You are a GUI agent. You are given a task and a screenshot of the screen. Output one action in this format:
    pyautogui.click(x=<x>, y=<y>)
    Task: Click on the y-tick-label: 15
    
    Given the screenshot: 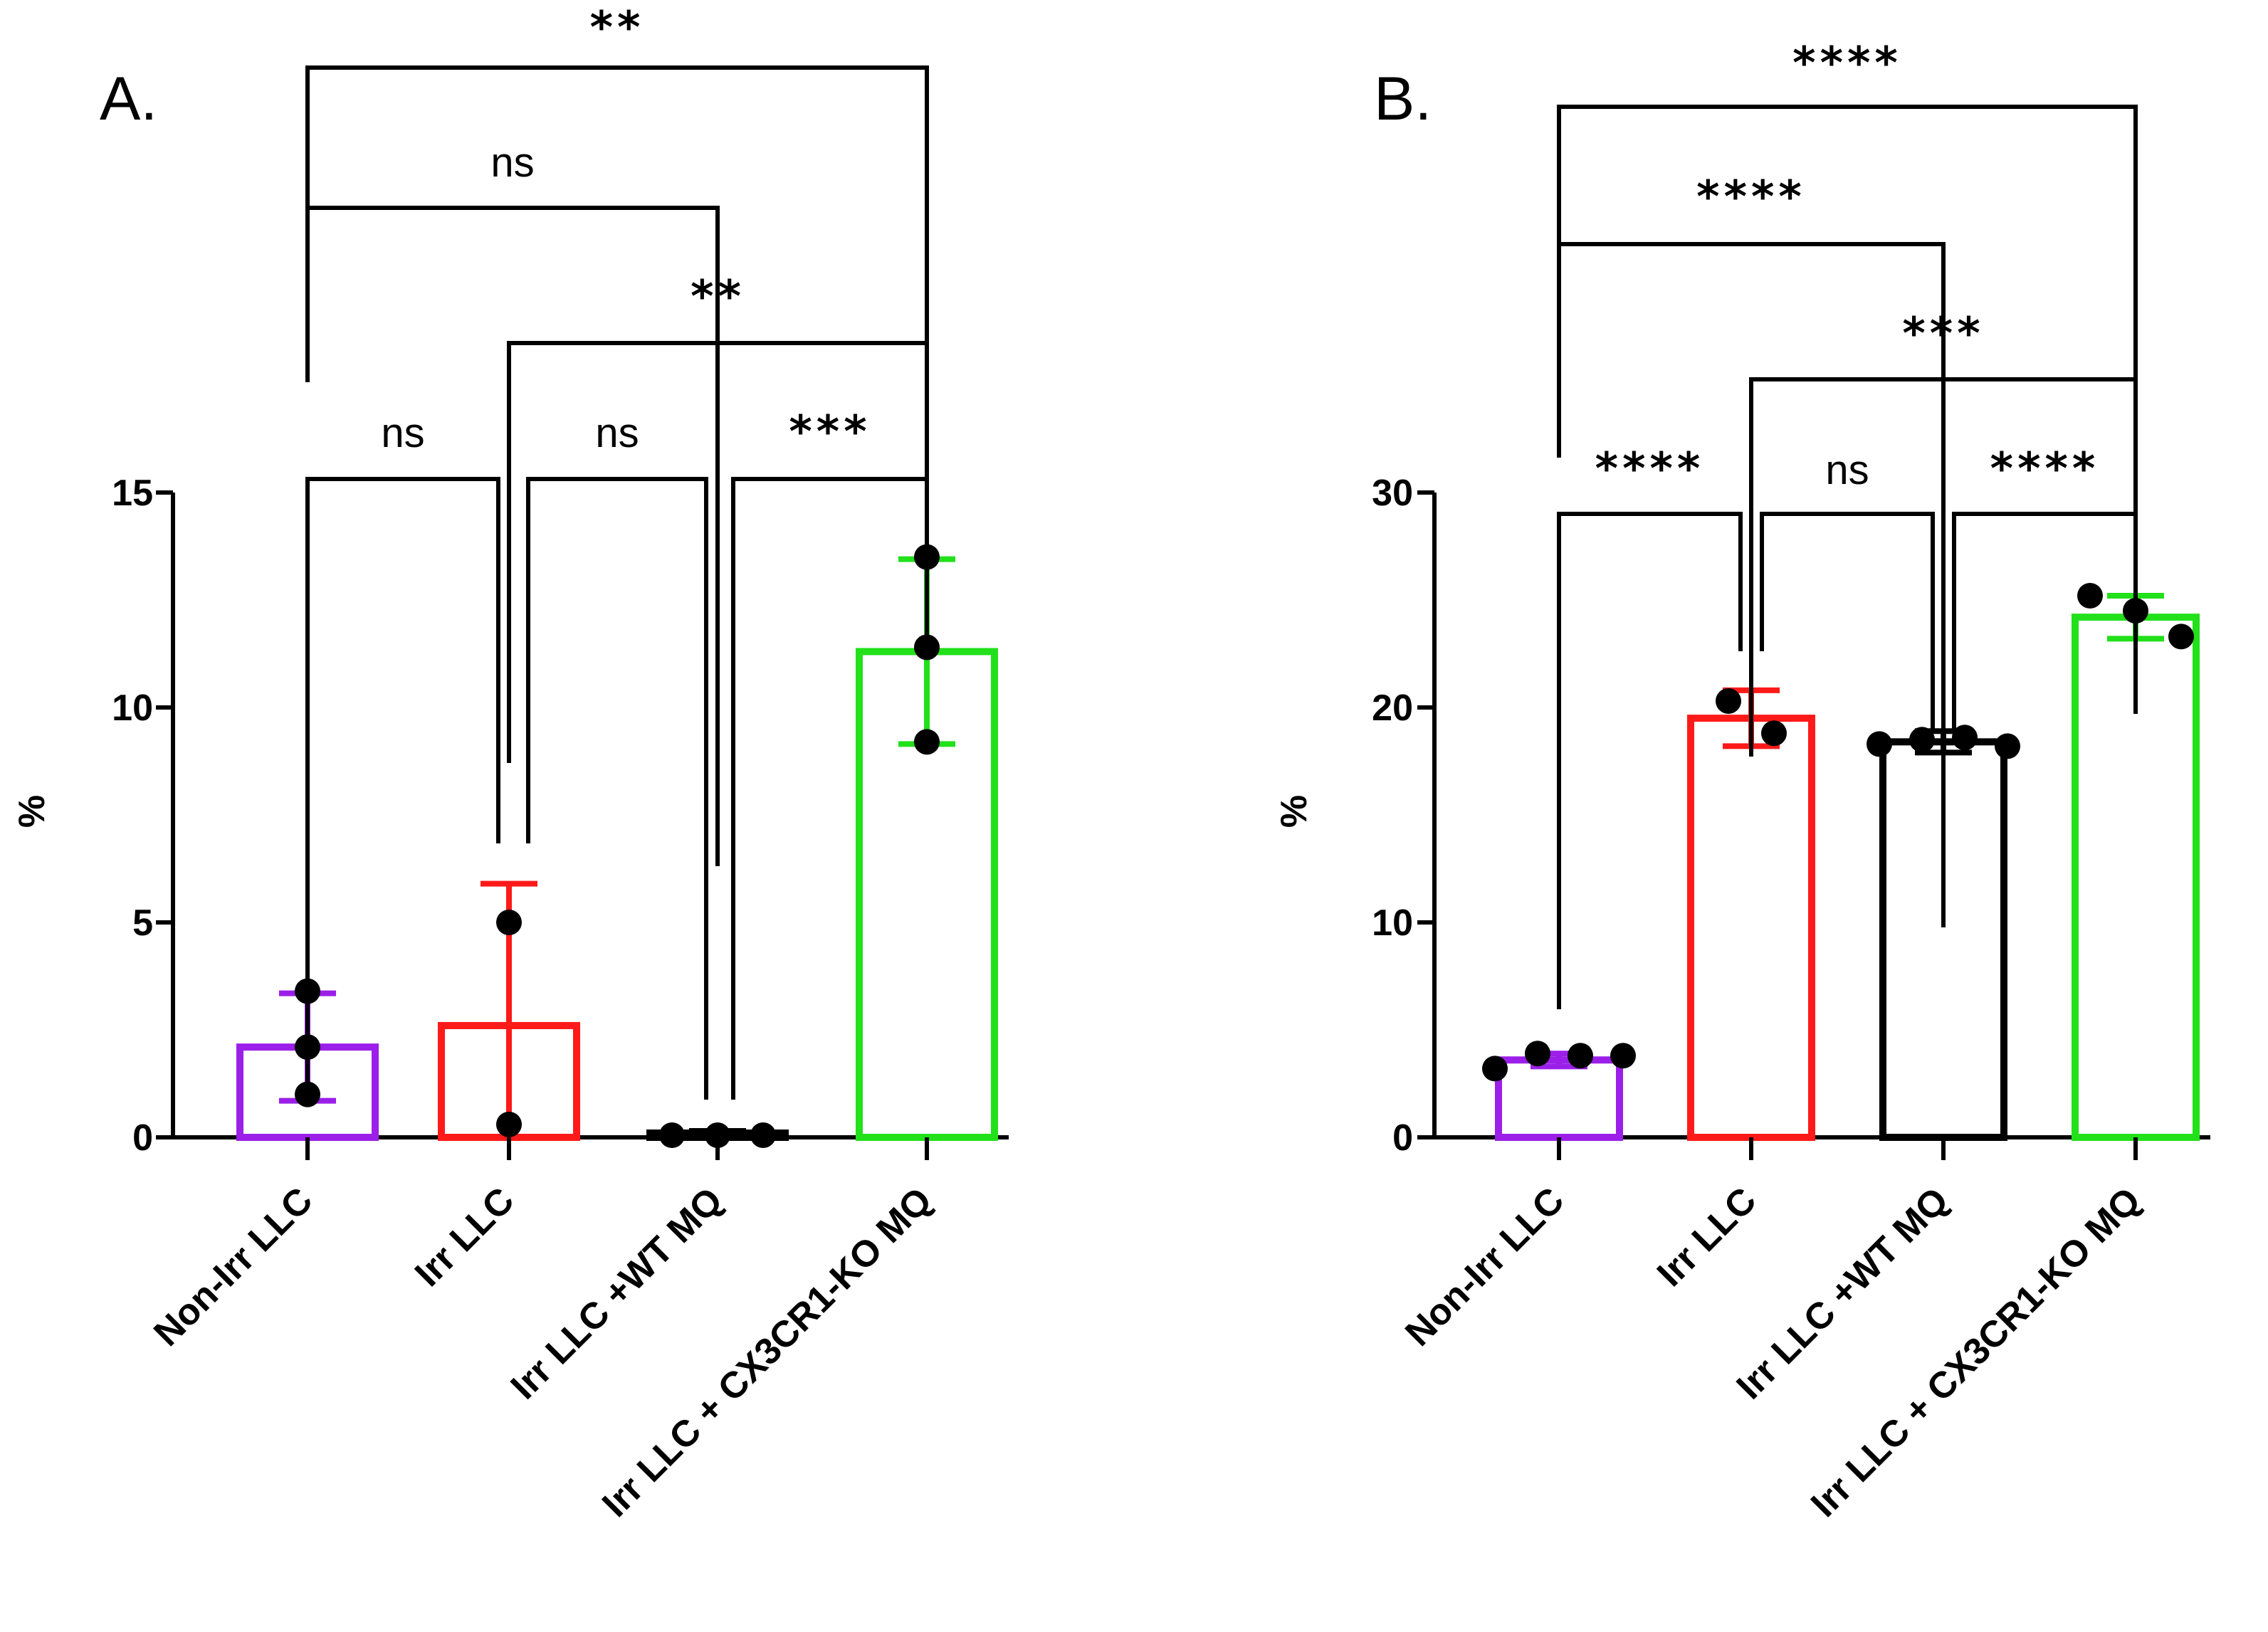 What is the action you would take?
    pyautogui.click(x=132, y=493)
    